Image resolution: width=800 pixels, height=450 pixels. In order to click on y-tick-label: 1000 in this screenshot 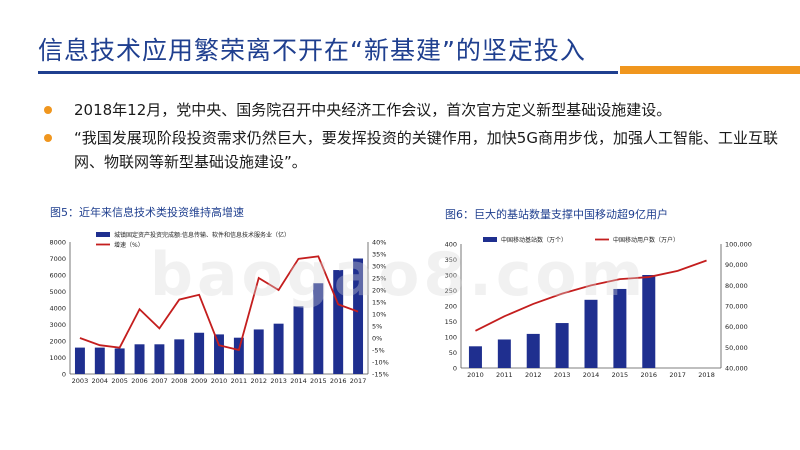, I will do `click(57, 358)`.